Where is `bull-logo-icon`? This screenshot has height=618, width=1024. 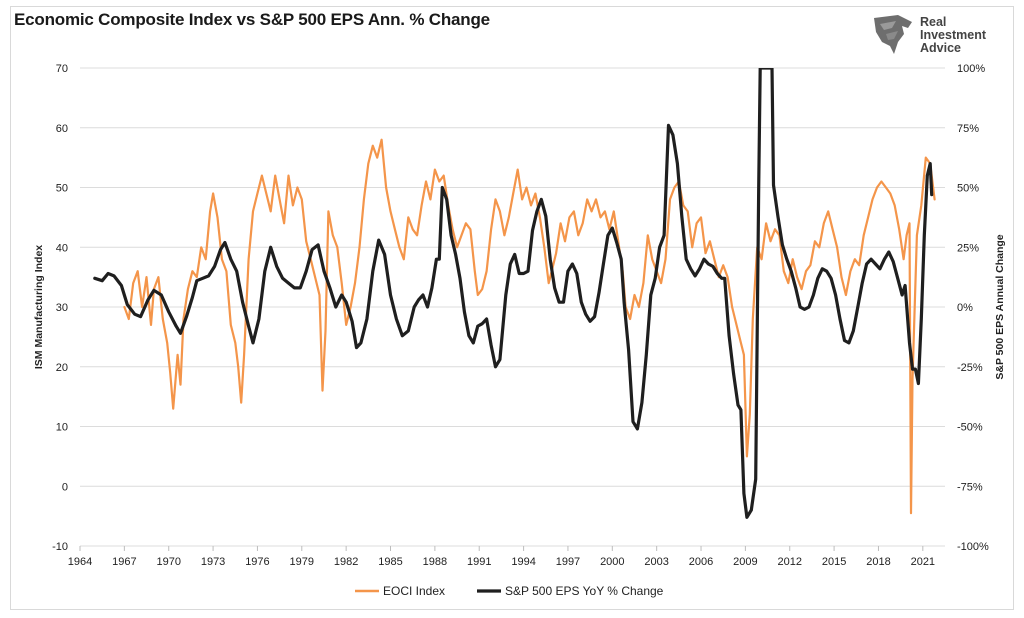 bull-logo-icon is located at coordinates (893, 34).